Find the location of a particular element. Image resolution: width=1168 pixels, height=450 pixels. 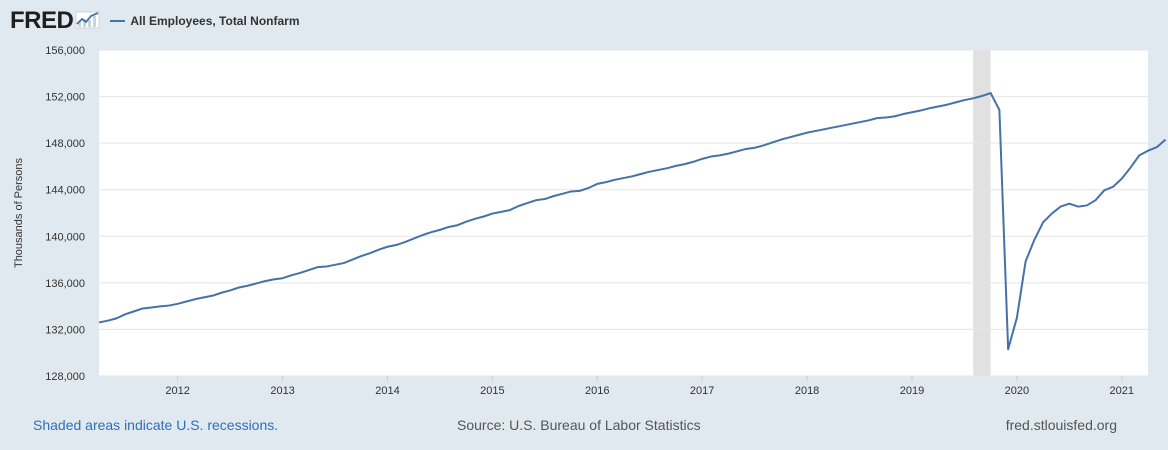

legend-label: All Employees, Total Nonfarm is located at coordinates (215, 21).